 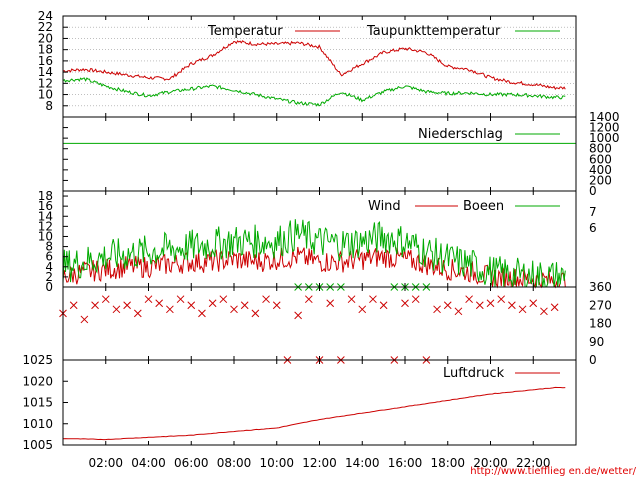 I want to click on y-tick-label: 2, so click(x=49, y=277).